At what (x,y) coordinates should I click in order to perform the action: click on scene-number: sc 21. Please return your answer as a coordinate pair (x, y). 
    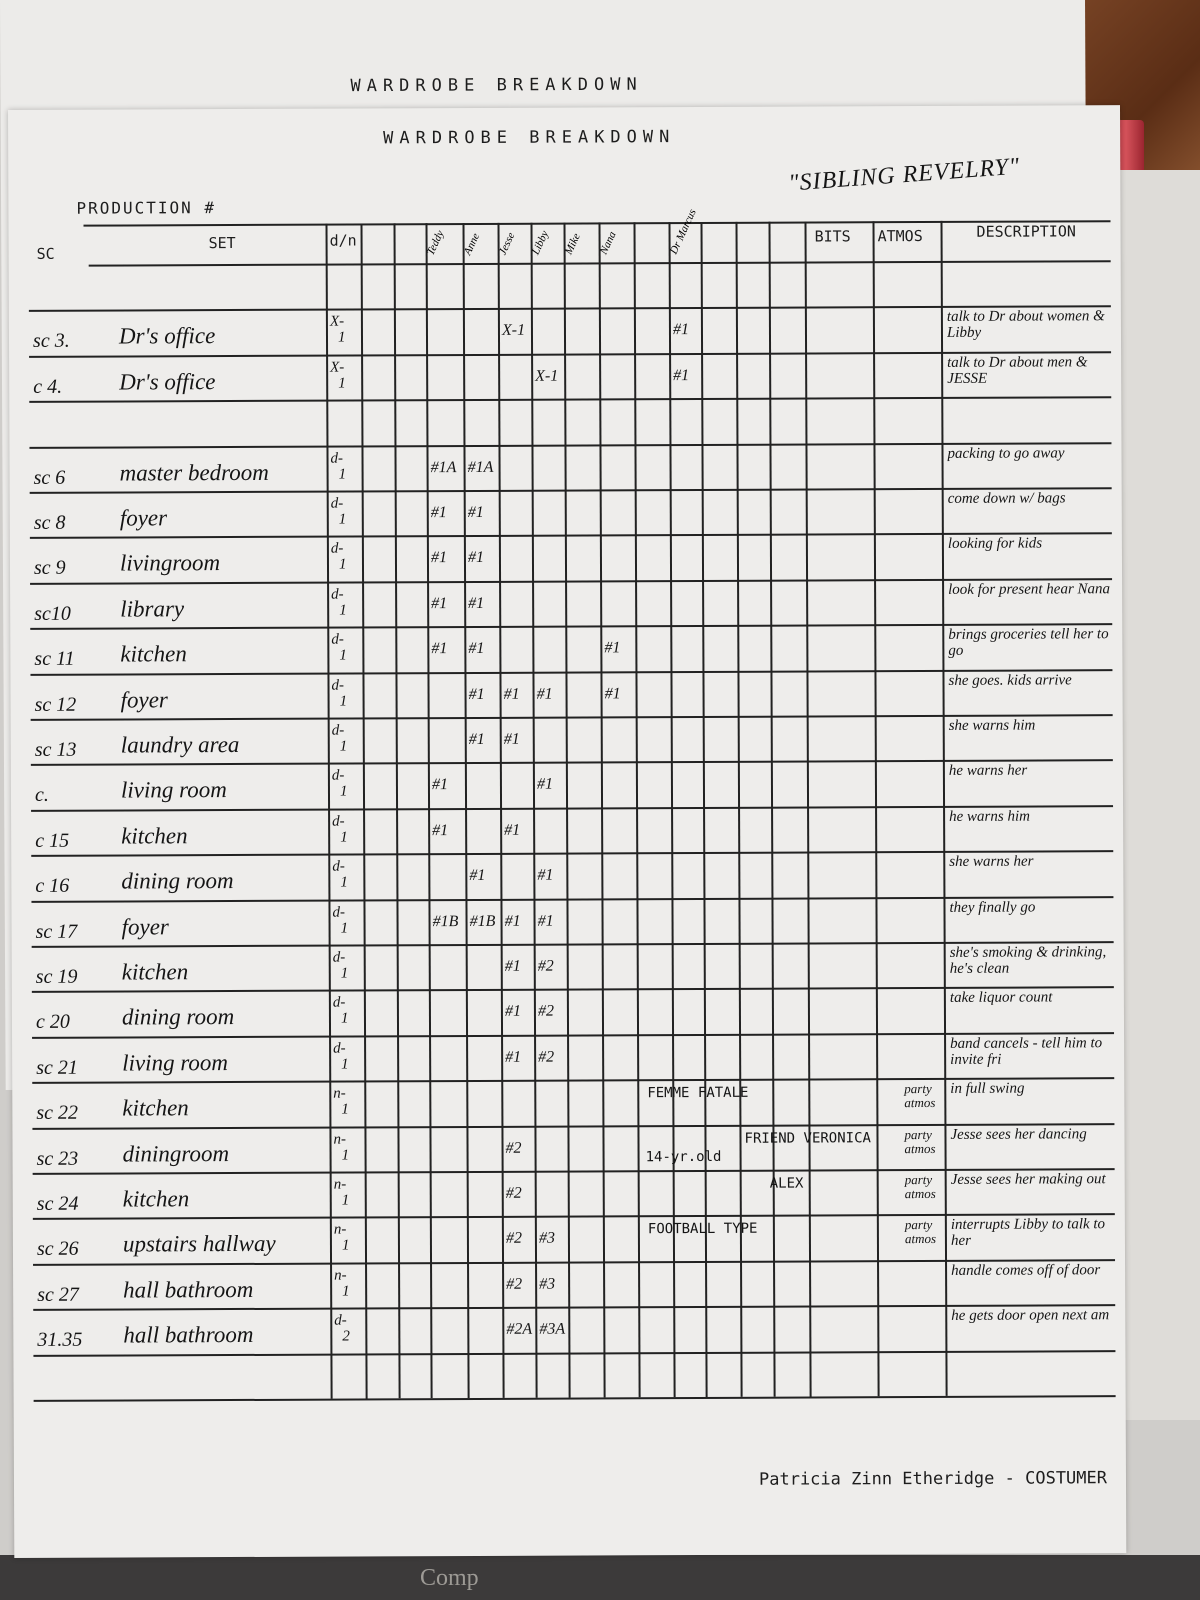
    Looking at the image, I should click on (57, 1067).